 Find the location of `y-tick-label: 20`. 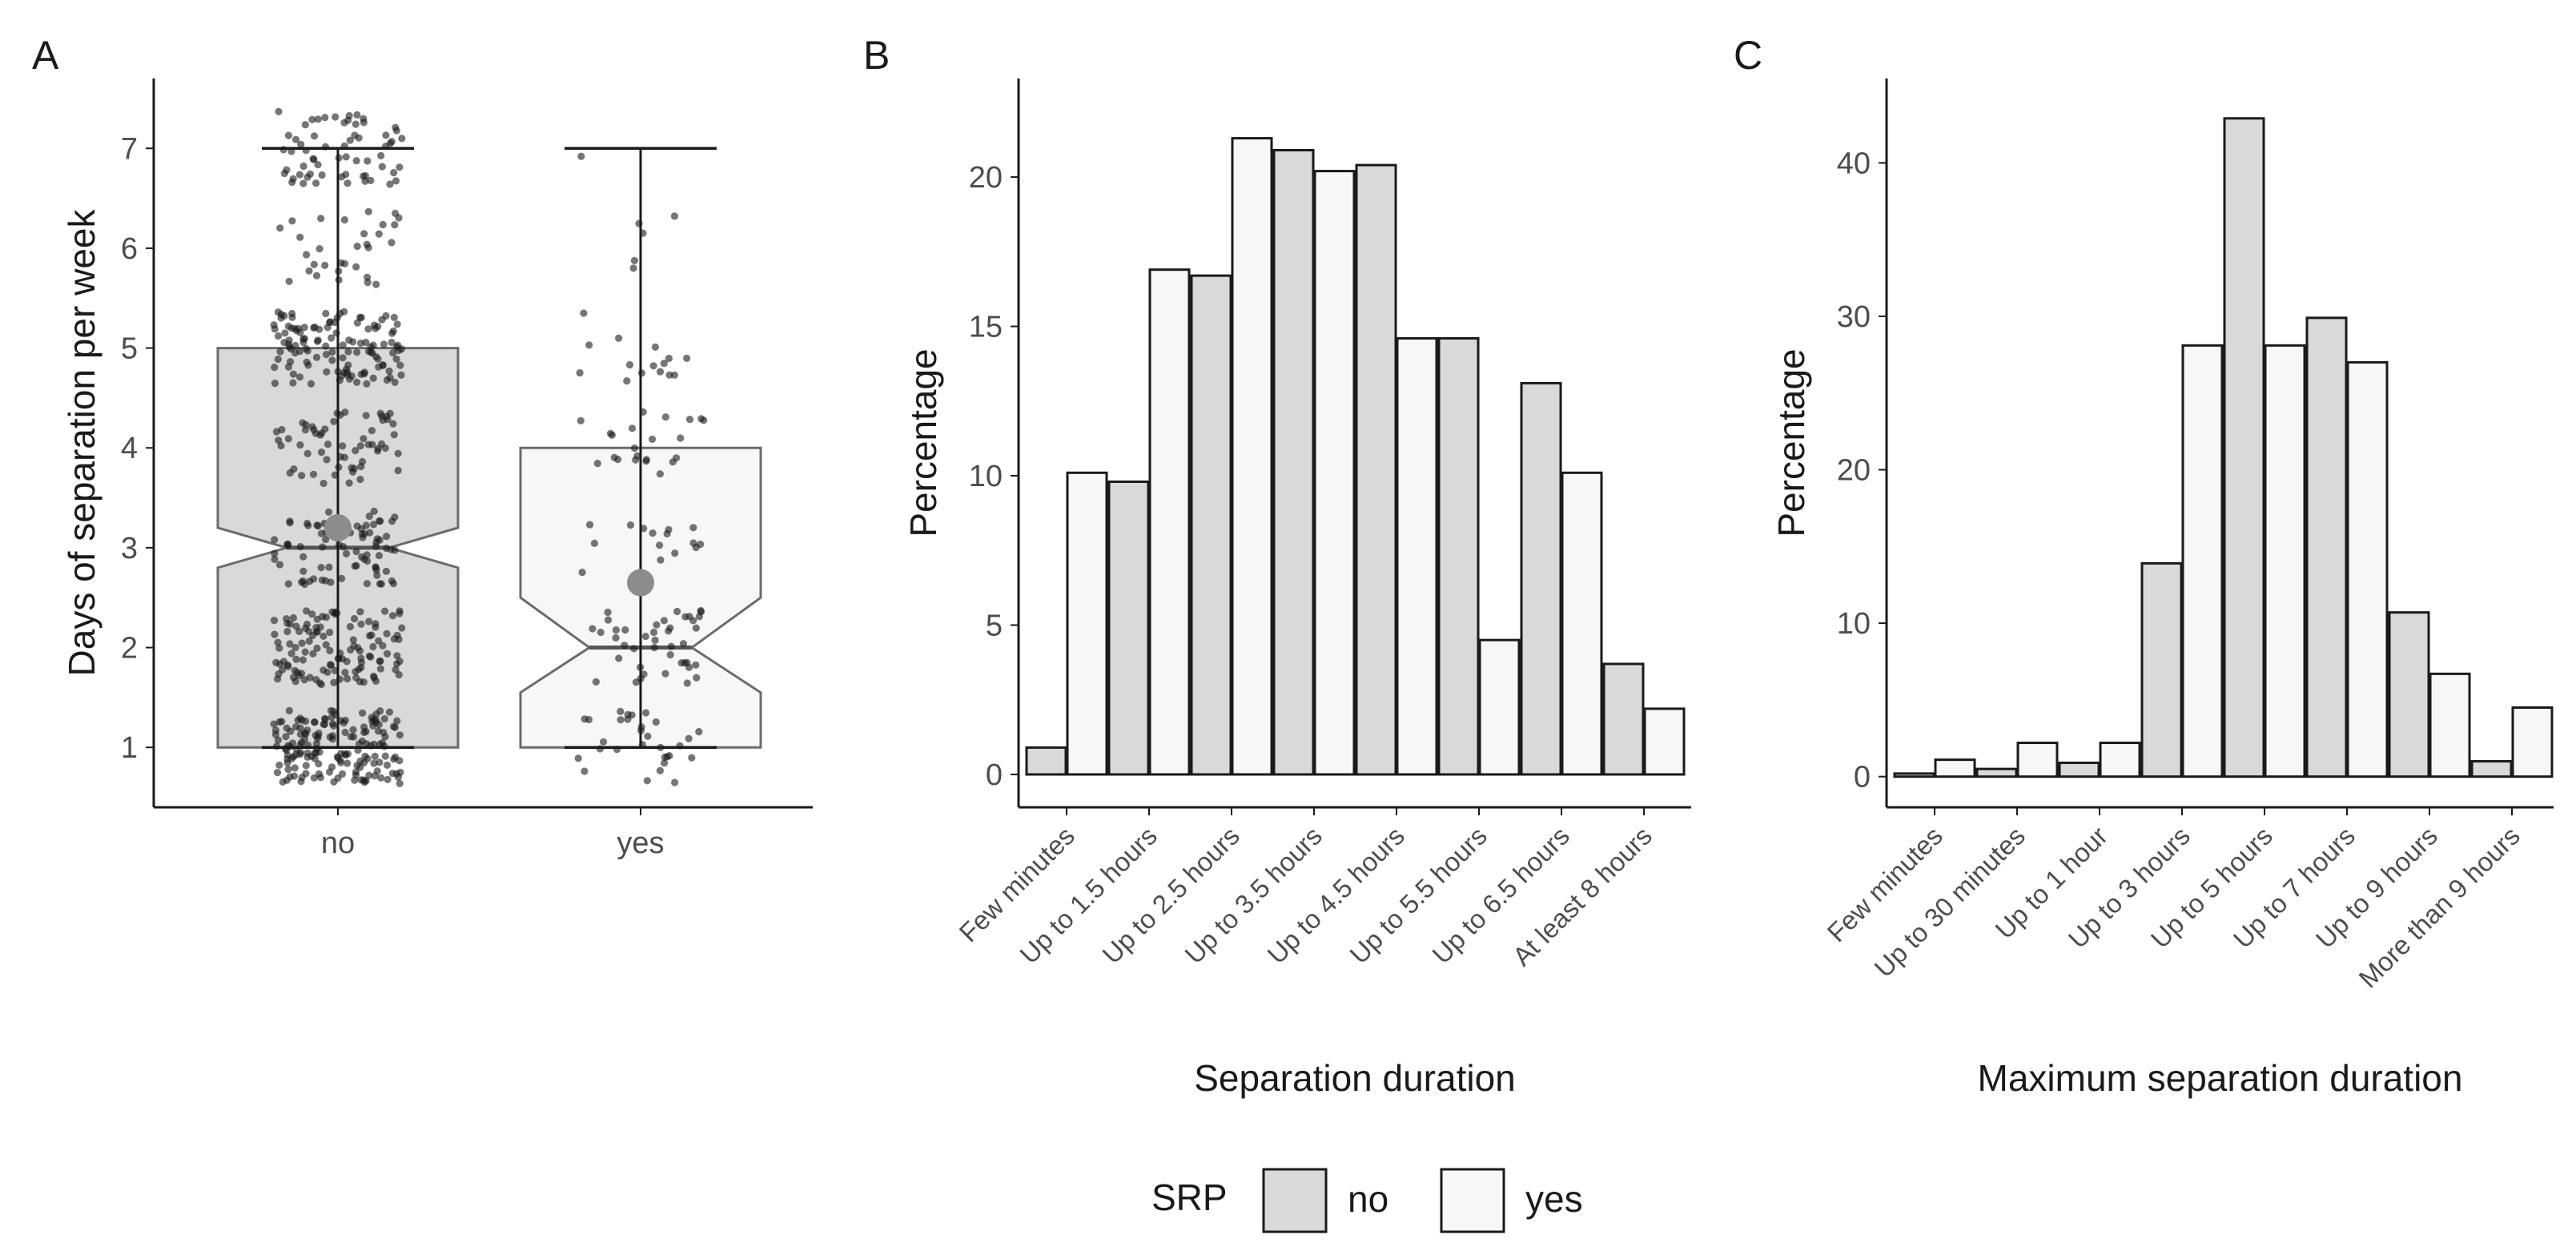

y-tick-label: 20 is located at coordinates (986, 178).